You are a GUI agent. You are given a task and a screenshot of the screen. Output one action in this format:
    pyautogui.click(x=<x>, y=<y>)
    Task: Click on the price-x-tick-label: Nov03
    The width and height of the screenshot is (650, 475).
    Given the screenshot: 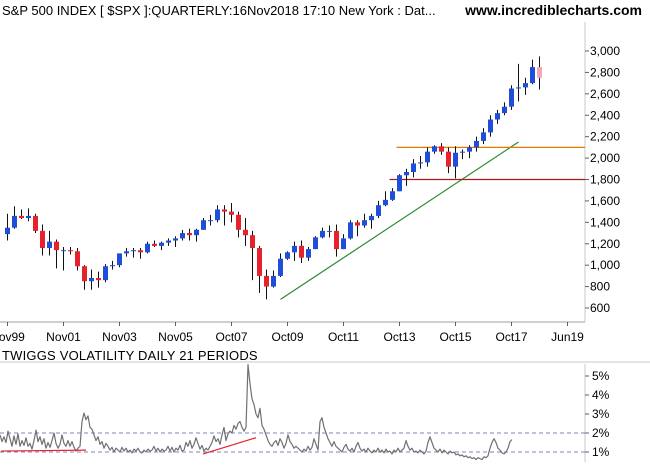 What is the action you would take?
    pyautogui.click(x=119, y=337)
    